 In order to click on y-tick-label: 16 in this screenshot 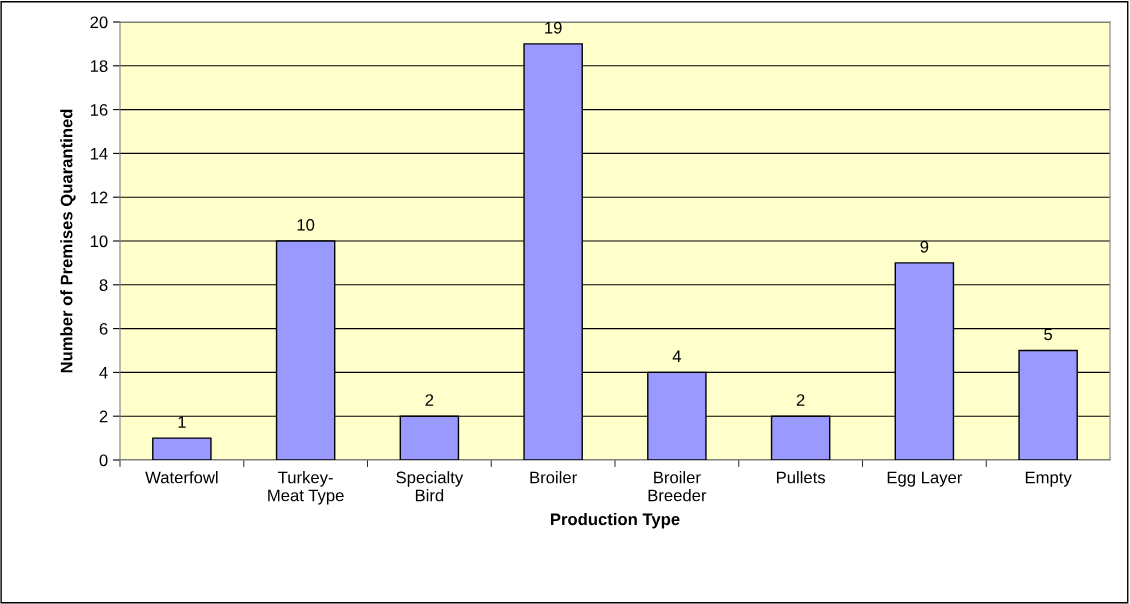, I will do `click(99, 110)`.